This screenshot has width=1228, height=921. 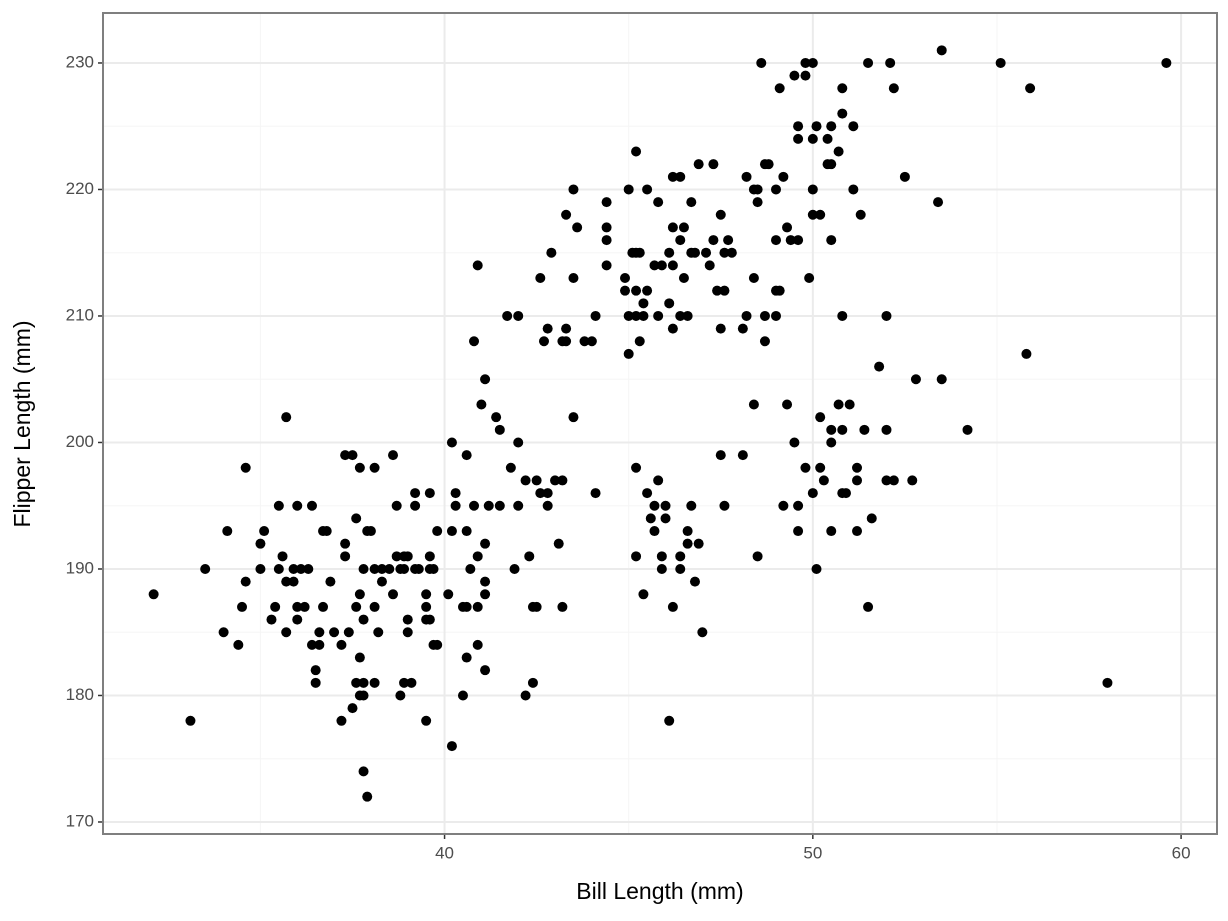 What do you see at coordinates (812, 852) in the screenshot?
I see `x-tick-label: 50` at bounding box center [812, 852].